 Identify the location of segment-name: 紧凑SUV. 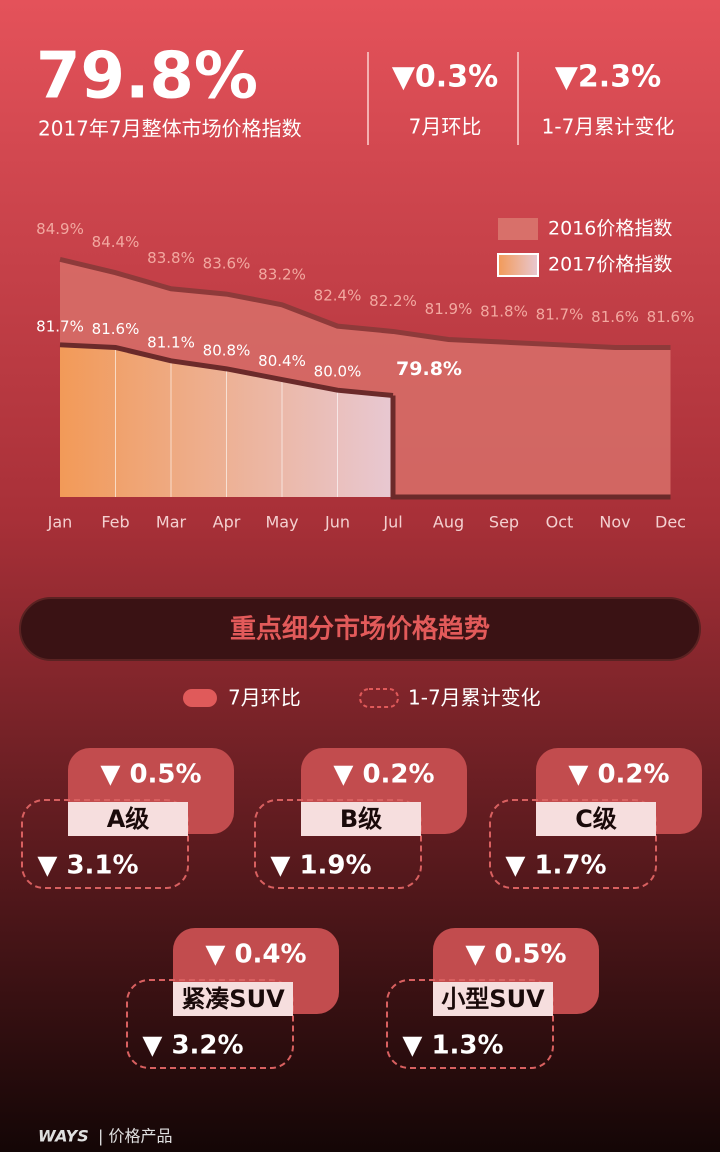
(233, 999).